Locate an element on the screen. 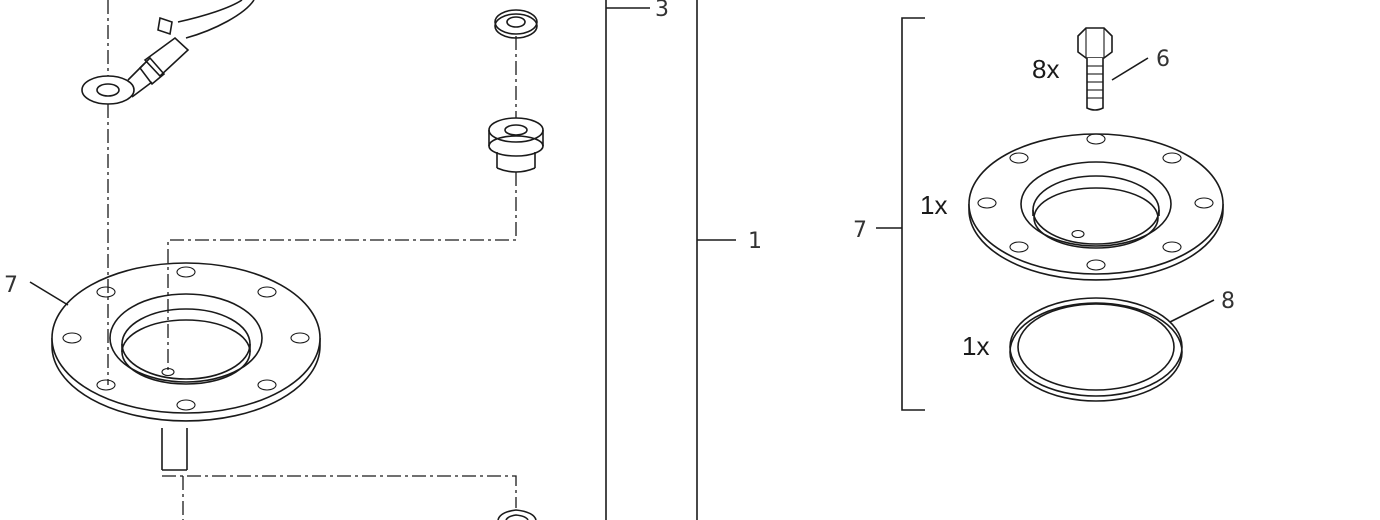 This screenshot has width=1380, height=520. hex-bolt is located at coordinates (1095, 69).